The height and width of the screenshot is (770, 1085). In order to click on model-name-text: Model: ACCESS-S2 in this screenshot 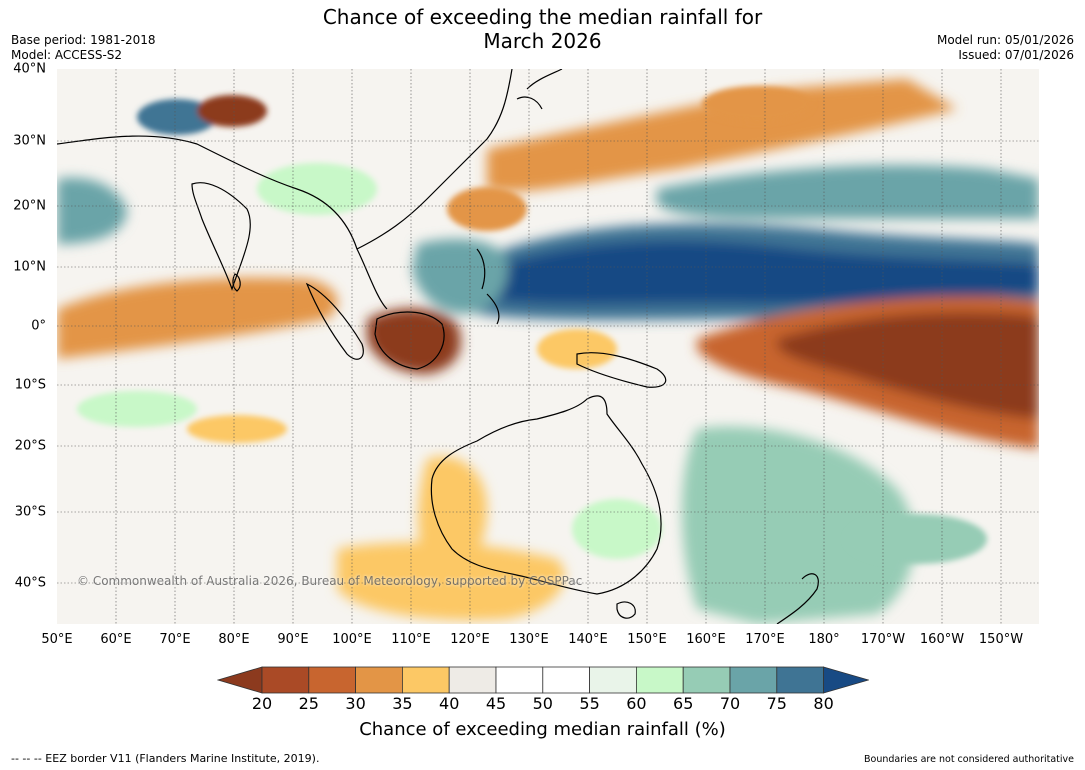, I will do `click(67, 55)`.